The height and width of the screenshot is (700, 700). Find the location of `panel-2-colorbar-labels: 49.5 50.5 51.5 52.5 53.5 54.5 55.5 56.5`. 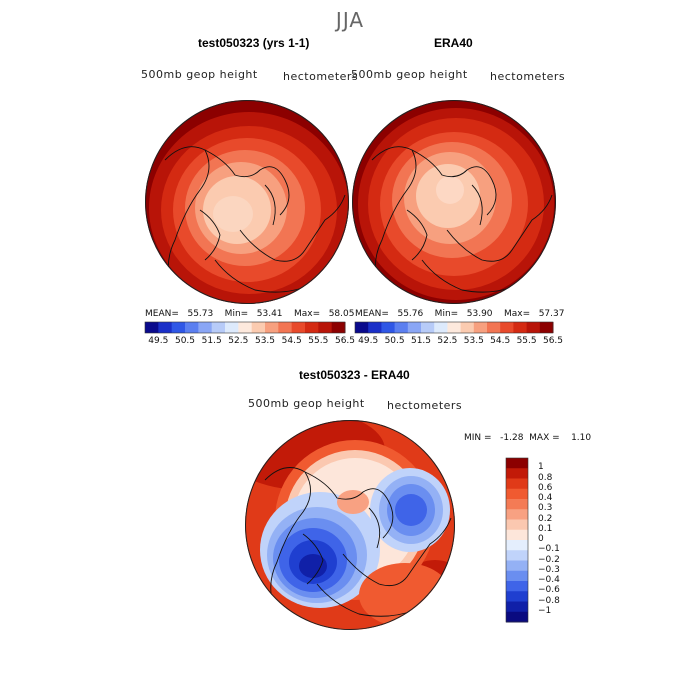

panel-2-colorbar-labels: 49.5 50.5 51.5 52.5 53.5 54.5 55.5 56.5 is located at coordinates (459, 342).